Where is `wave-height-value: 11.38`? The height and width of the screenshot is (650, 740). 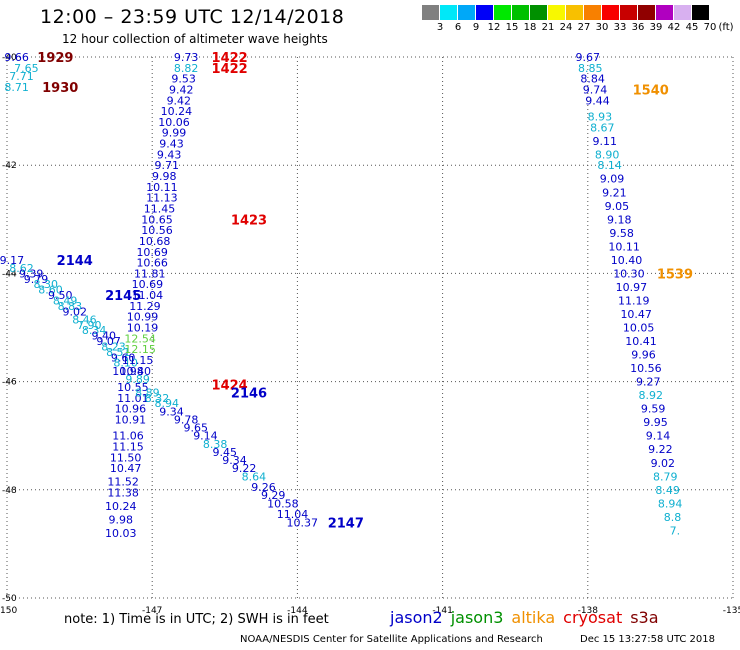 wave-height-value: 11.38 is located at coordinates (123, 493).